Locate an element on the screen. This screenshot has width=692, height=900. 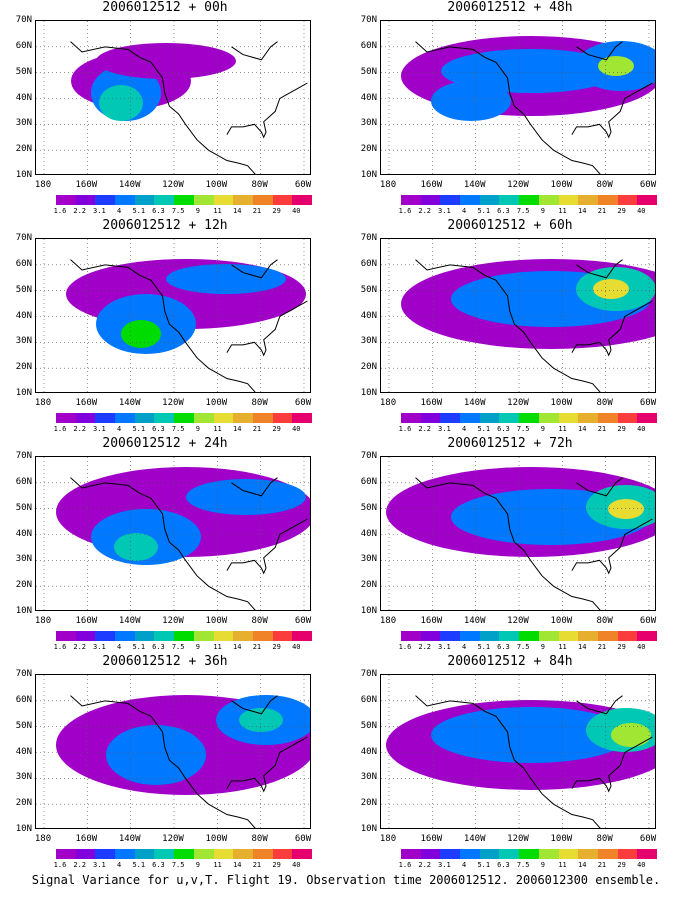
colorbar-label: 1.6 is located at coordinates (405, 647).